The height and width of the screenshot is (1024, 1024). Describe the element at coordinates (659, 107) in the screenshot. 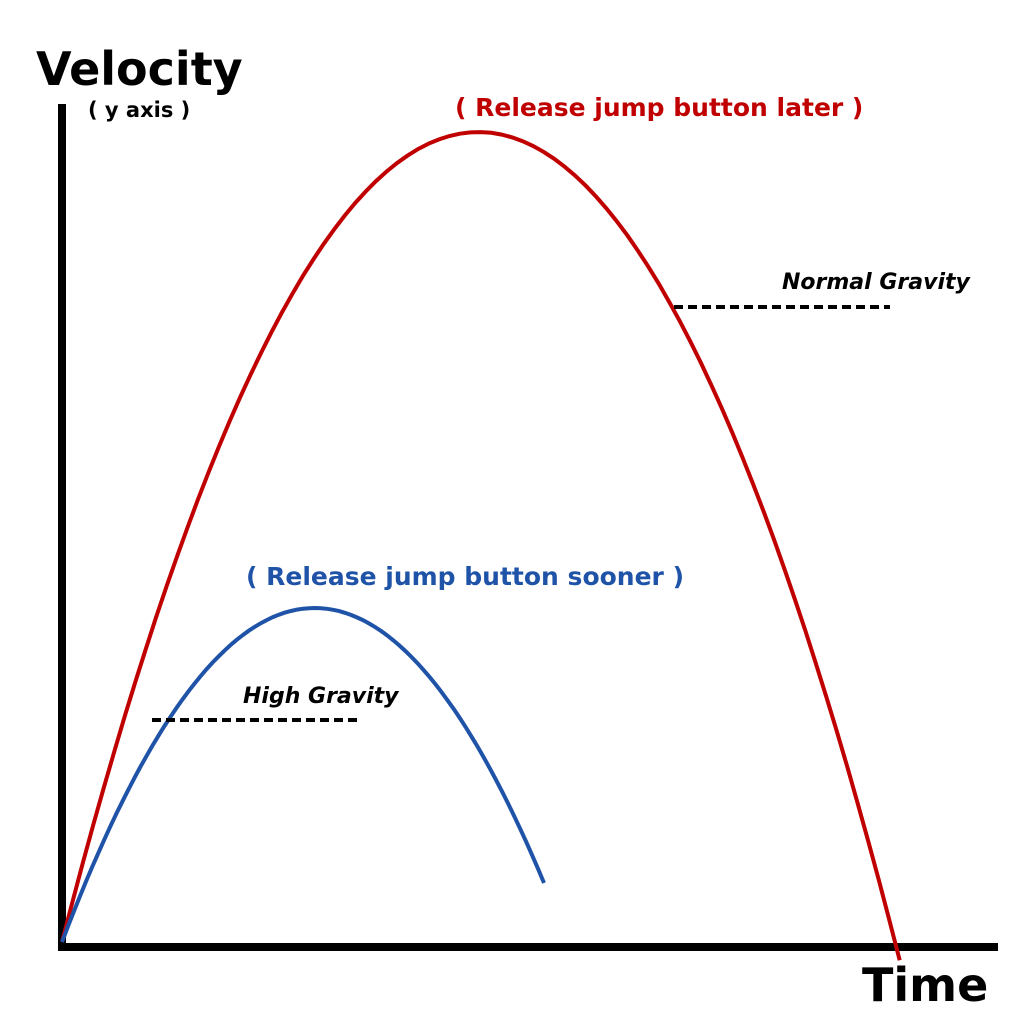

I see `curve-label-later: ( Release jump button later )` at that location.